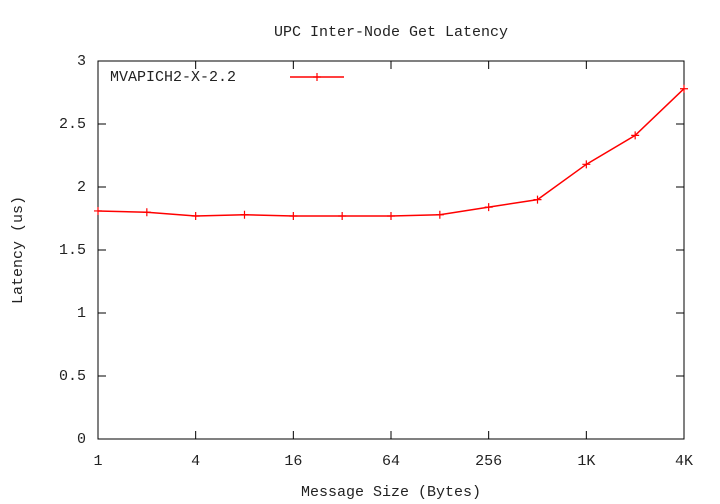  What do you see at coordinates (81, 439) in the screenshot?
I see `y-tick-label: 0` at bounding box center [81, 439].